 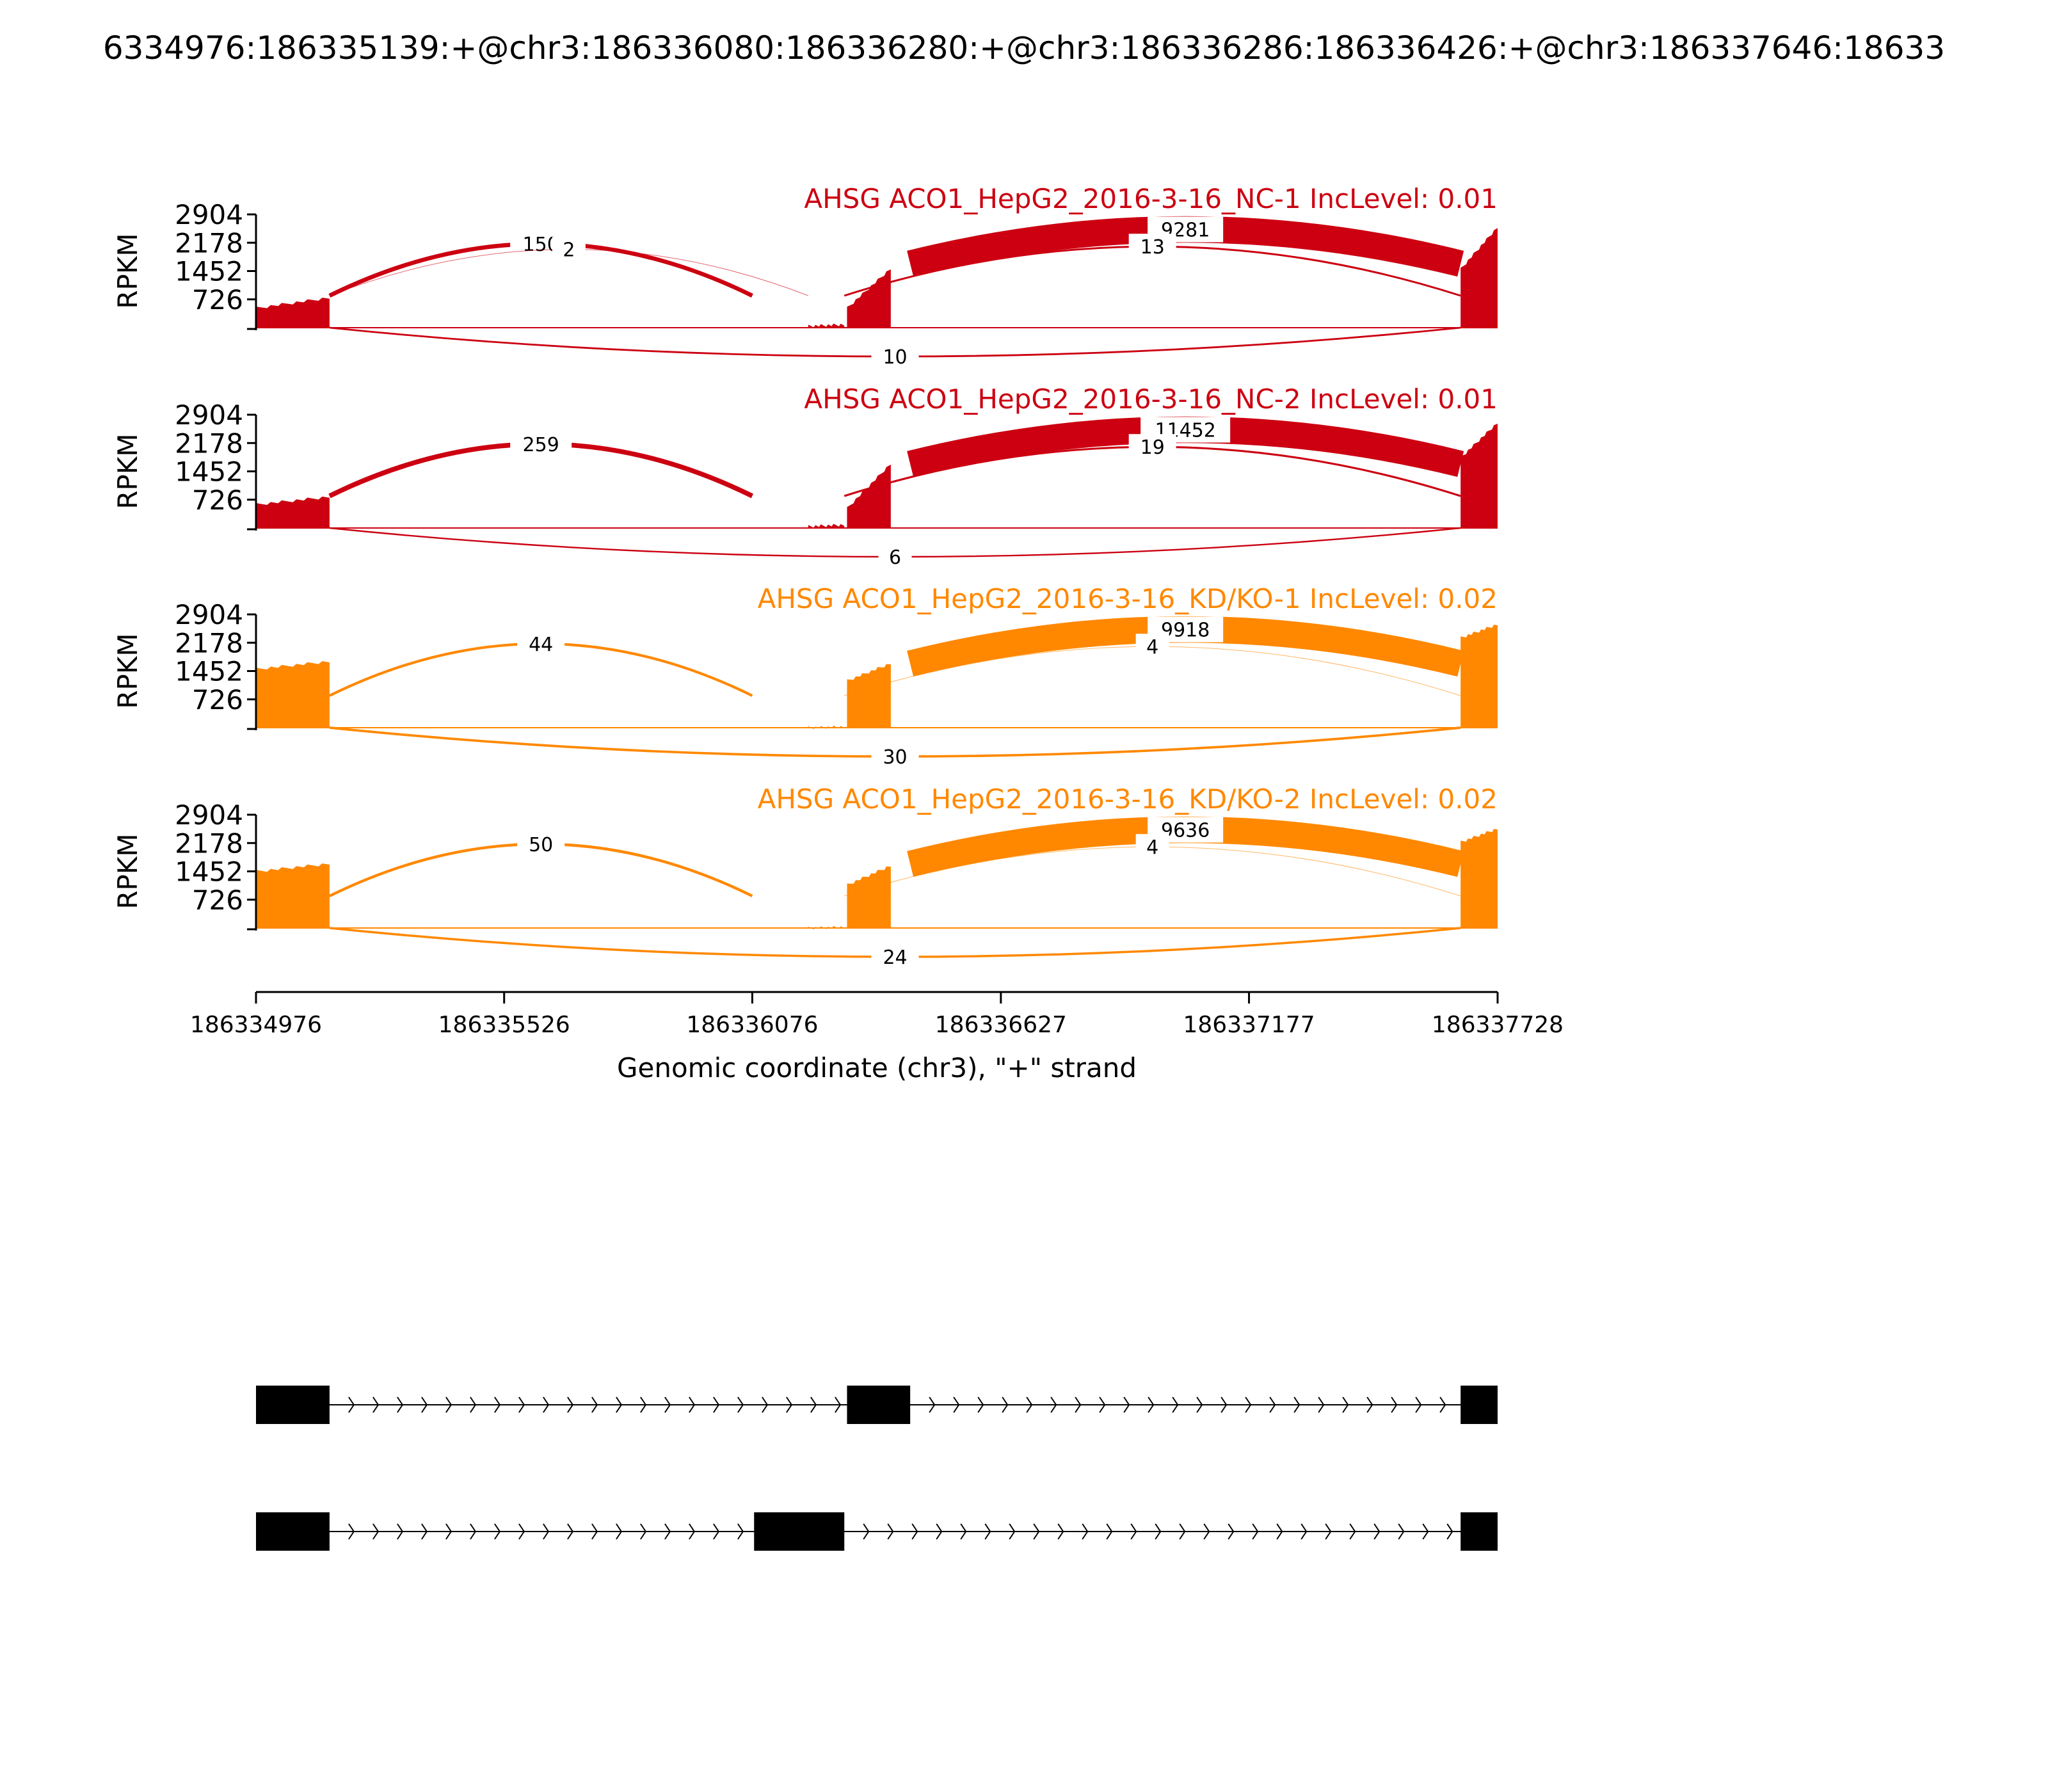 What do you see at coordinates (127, 670) in the screenshot?
I see `y-axis-label: RPKM` at bounding box center [127, 670].